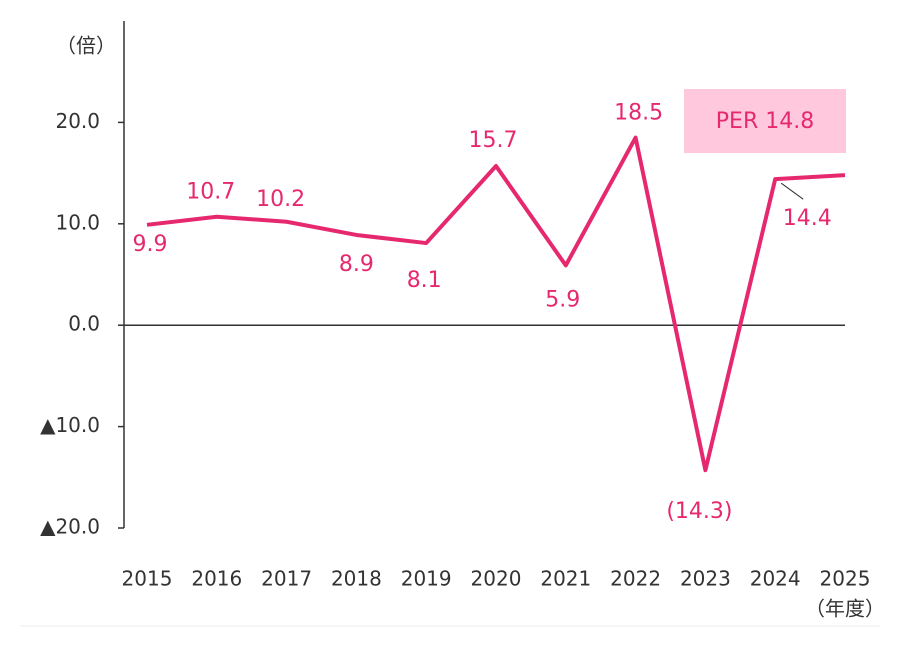 The height and width of the screenshot is (650, 900). I want to click on leader-line, so click(792, 191).